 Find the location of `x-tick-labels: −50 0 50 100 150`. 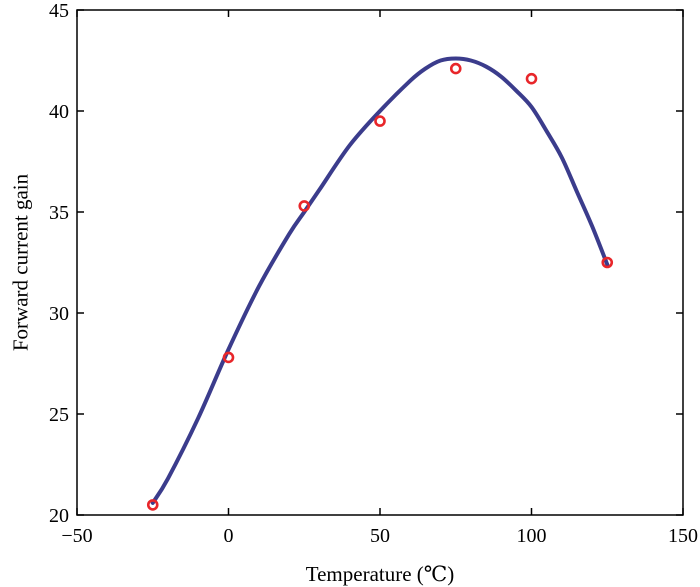

x-tick-labels: −50 0 50 100 150 is located at coordinates (379, 536).